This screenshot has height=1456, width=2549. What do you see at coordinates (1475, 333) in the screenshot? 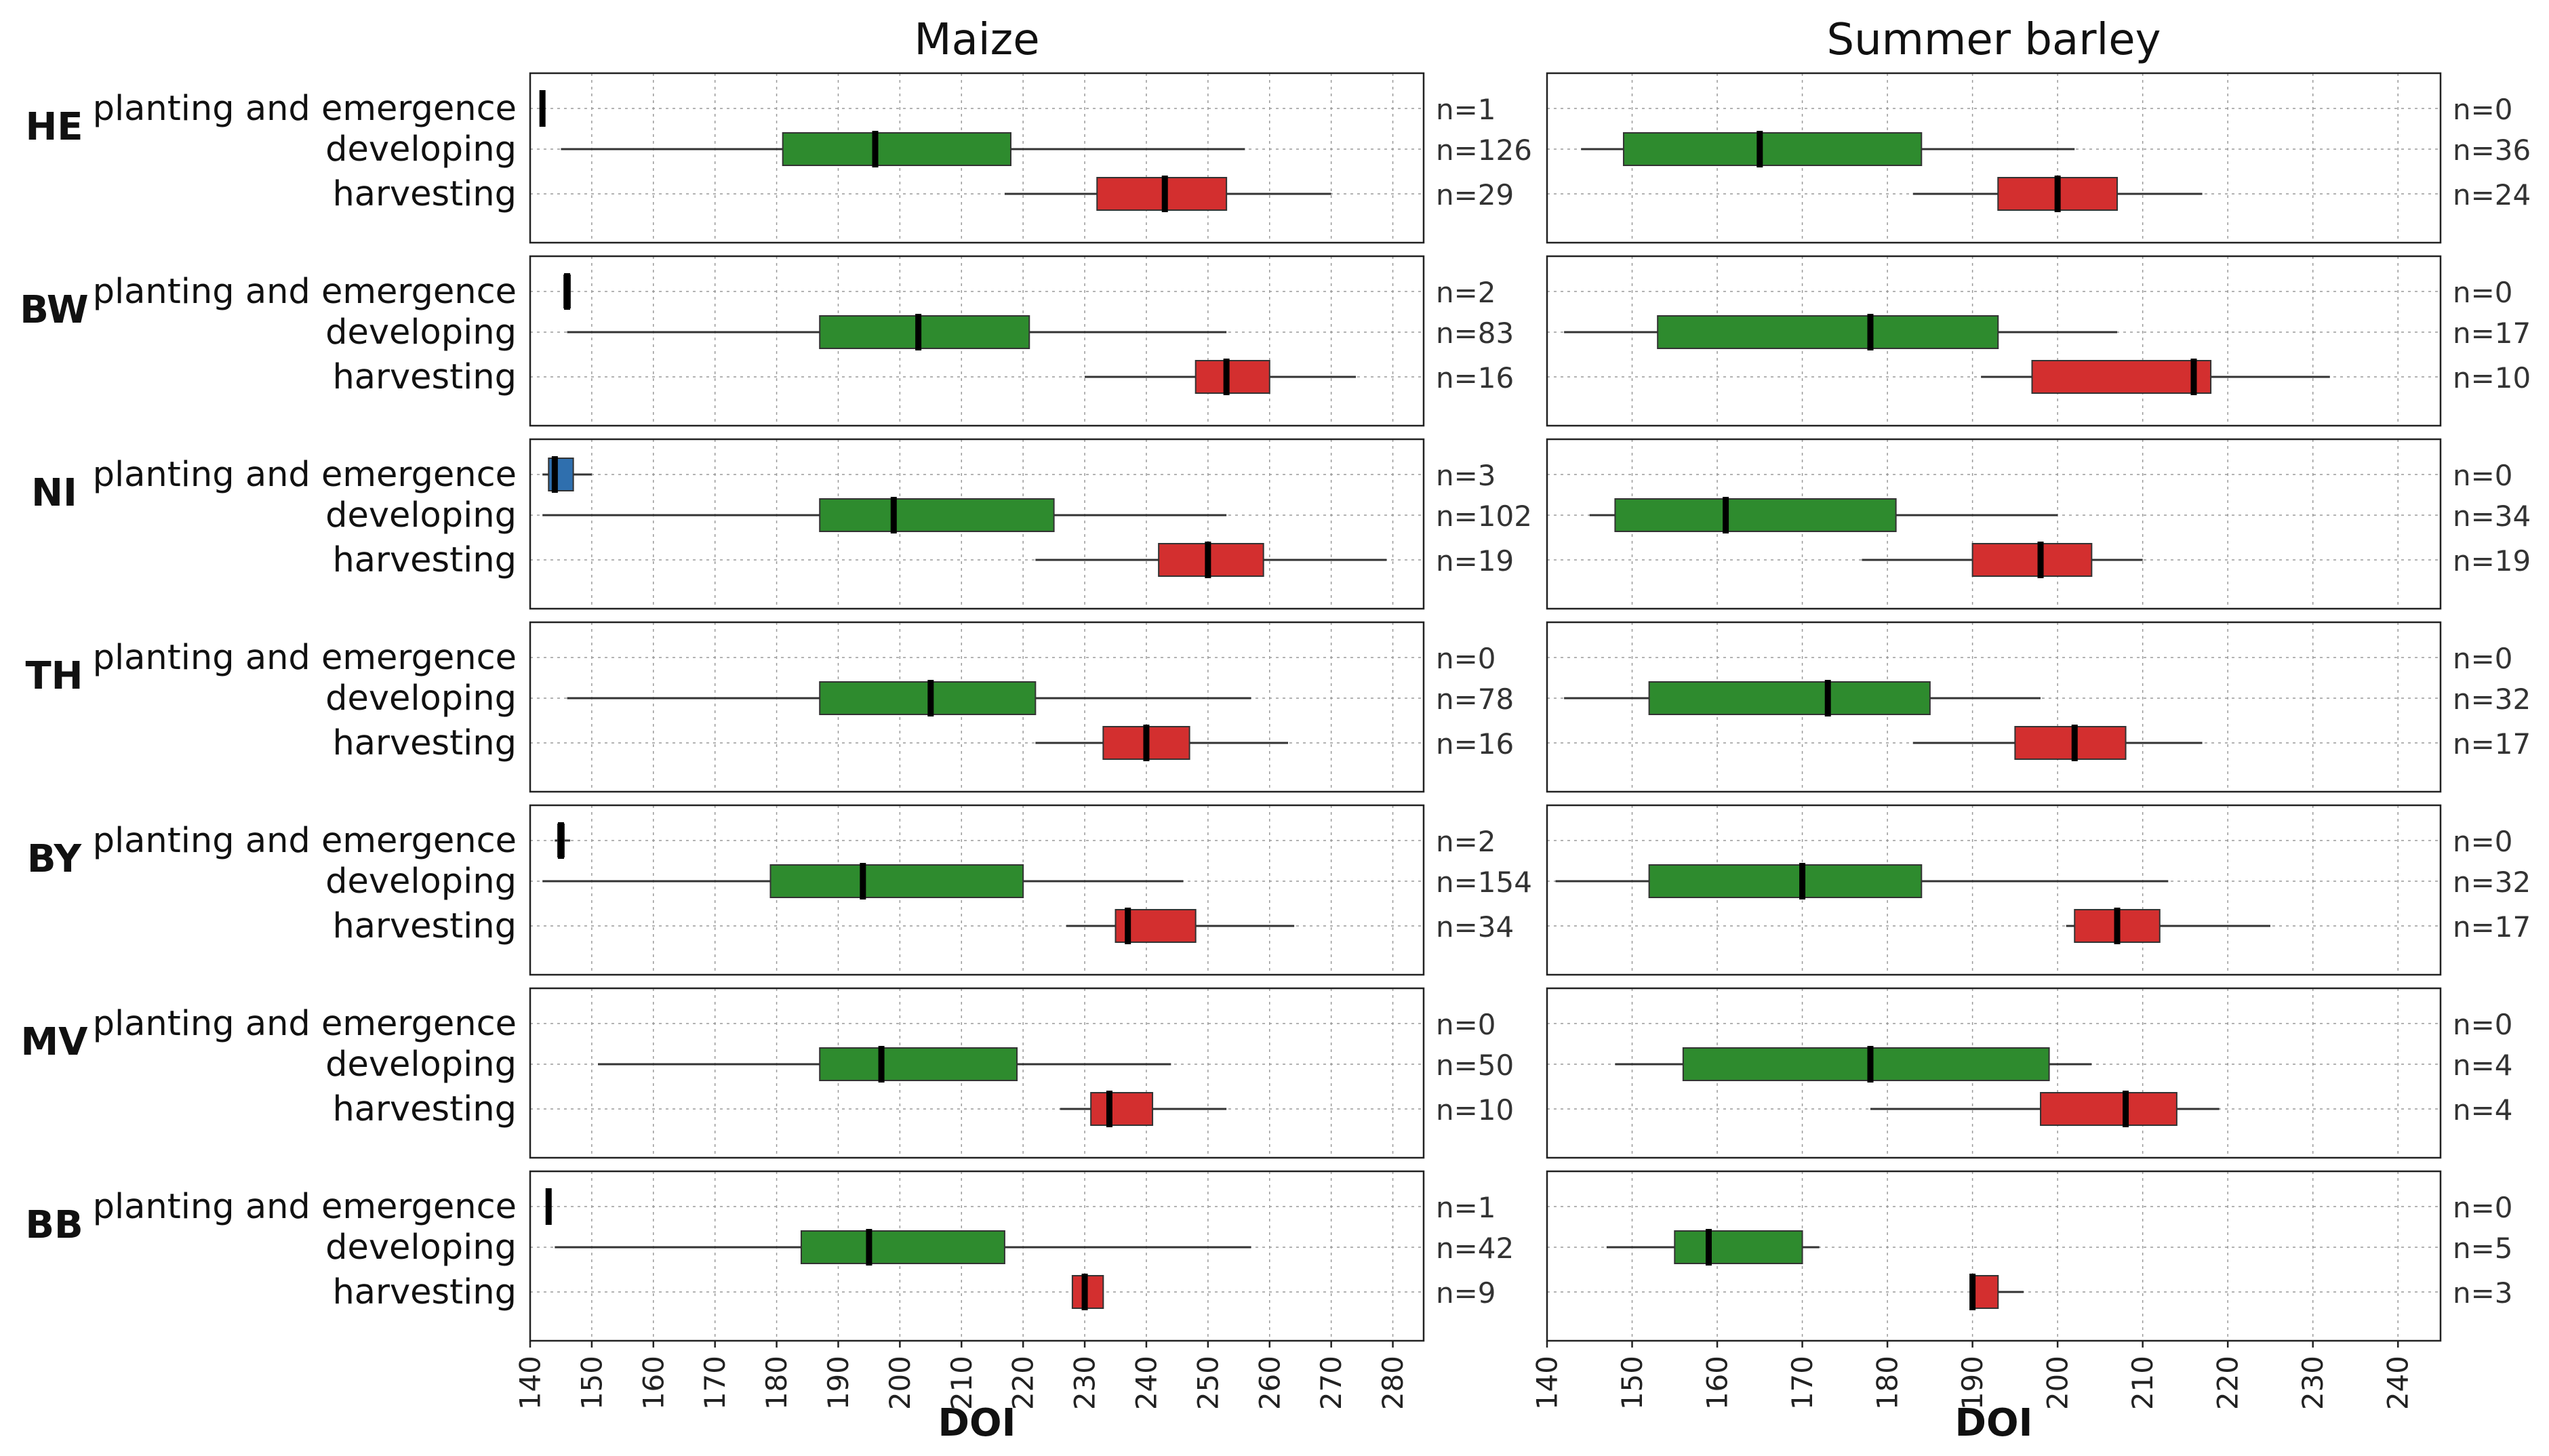
I see `sample-count-label: n=83` at bounding box center [1475, 333].